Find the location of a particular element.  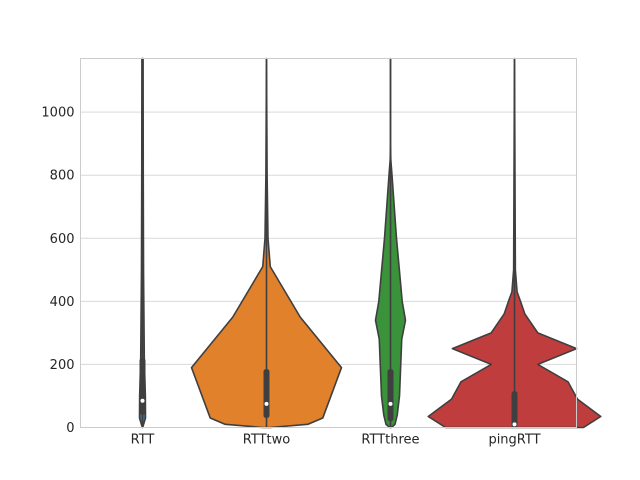

median-RTT is located at coordinates (142, 400).